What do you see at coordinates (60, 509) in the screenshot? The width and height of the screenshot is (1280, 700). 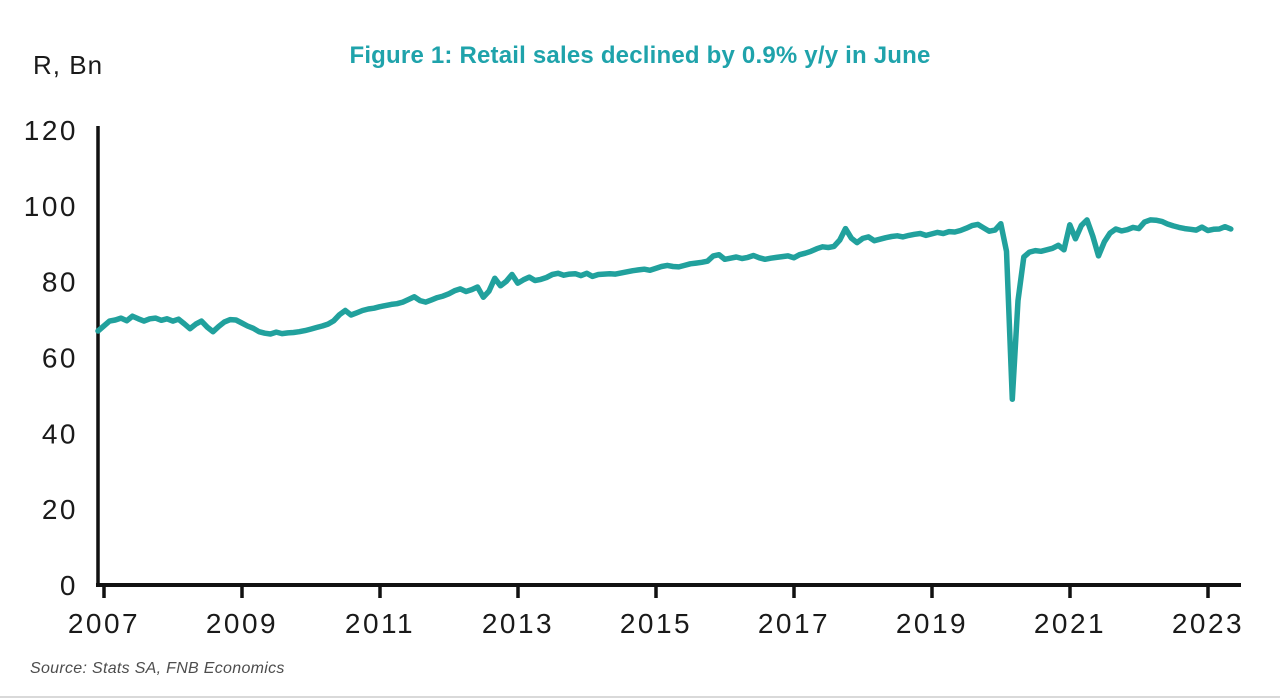 I see `y-tick-label: 20` at bounding box center [60, 509].